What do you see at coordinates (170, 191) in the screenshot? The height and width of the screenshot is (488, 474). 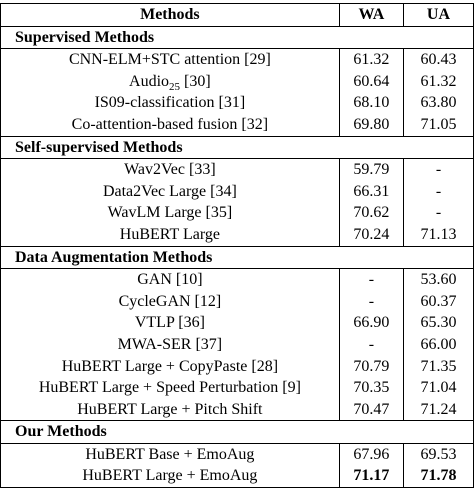 I see `method-cell: Data2Vec Large [34]` at bounding box center [170, 191].